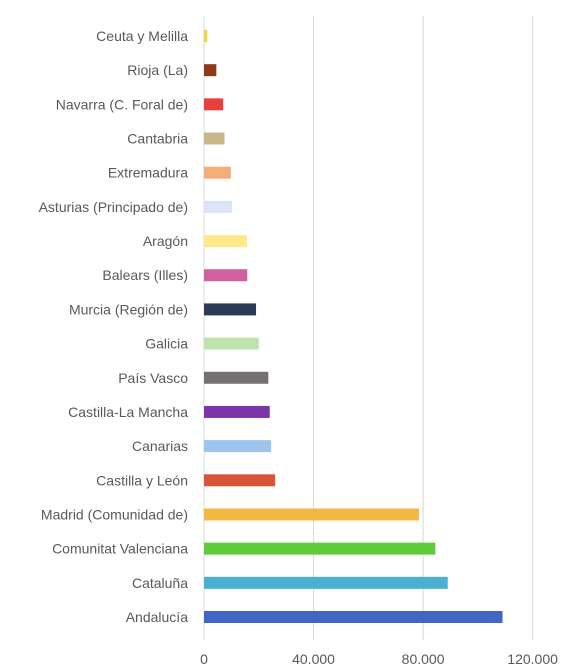 The height and width of the screenshot is (672, 567). What do you see at coordinates (142, 480) in the screenshot?
I see `category-label: Castilla y León` at bounding box center [142, 480].